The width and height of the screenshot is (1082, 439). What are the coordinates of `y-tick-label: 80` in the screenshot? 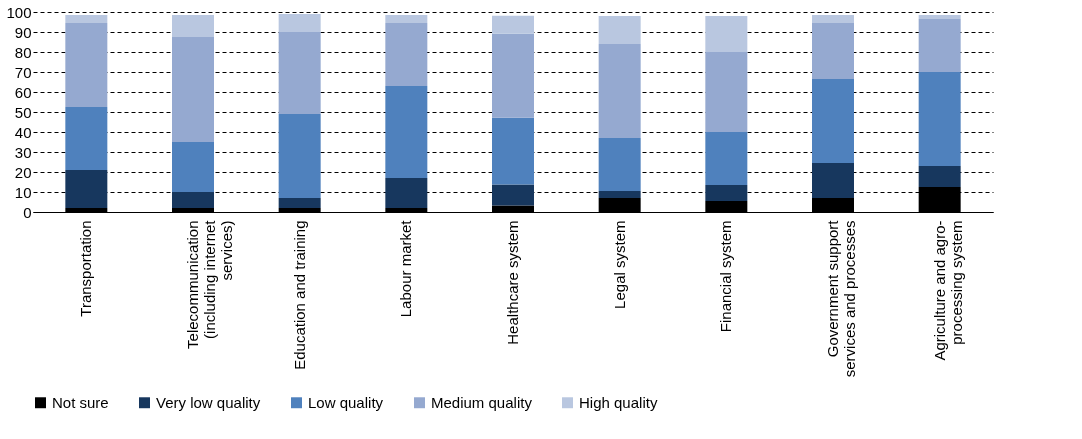 It's located at (23, 52).